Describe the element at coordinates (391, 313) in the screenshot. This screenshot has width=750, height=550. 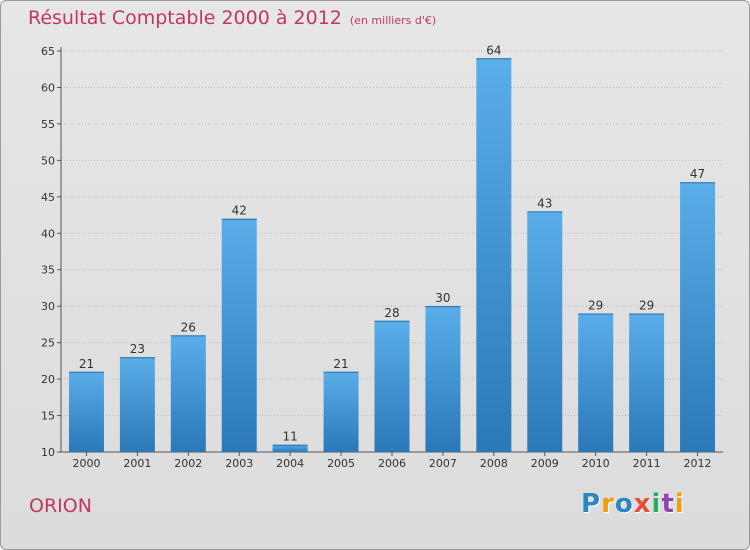
I see `bar-value-label: 28` at that location.